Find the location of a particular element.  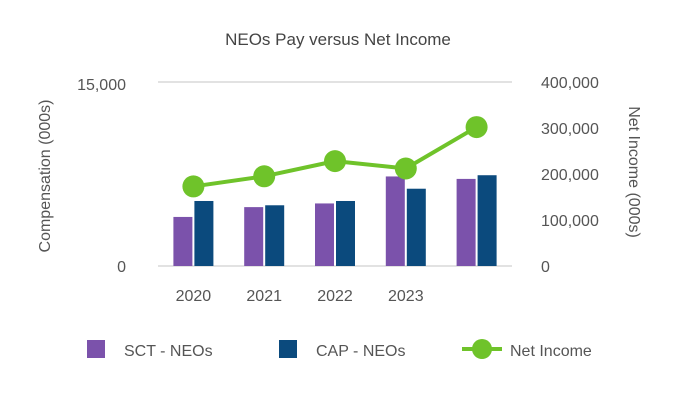

x-tick-label: 2023 is located at coordinates (406, 296).